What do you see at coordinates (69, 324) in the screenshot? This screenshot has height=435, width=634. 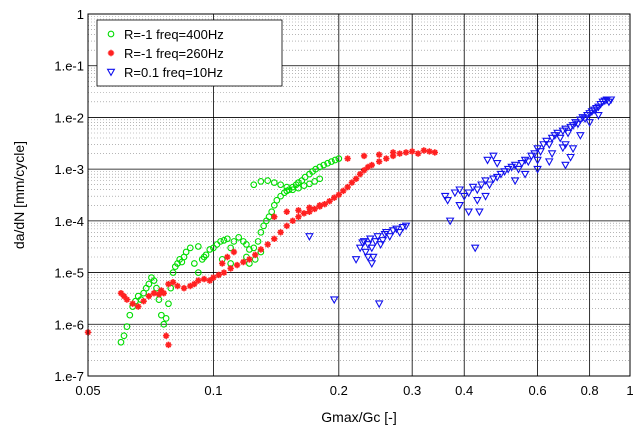 I see `y-tick-label: 1.e-6` at bounding box center [69, 324].